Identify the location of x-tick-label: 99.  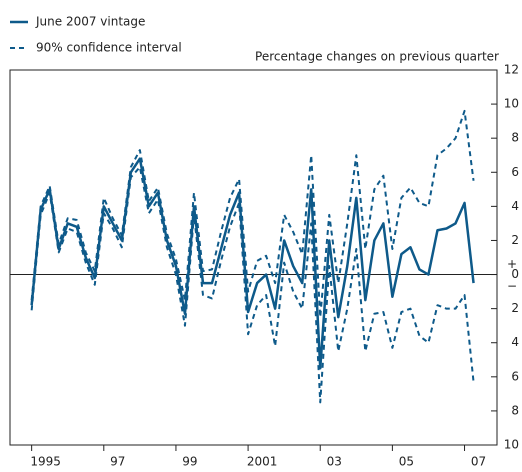
(189, 462).